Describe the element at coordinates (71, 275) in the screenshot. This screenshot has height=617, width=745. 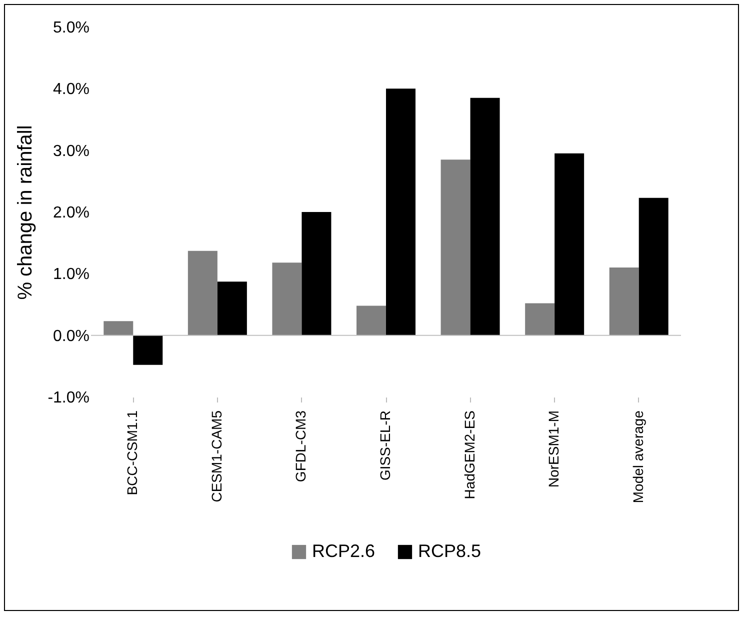
I see `y-tick-label: 1.0%` at that location.